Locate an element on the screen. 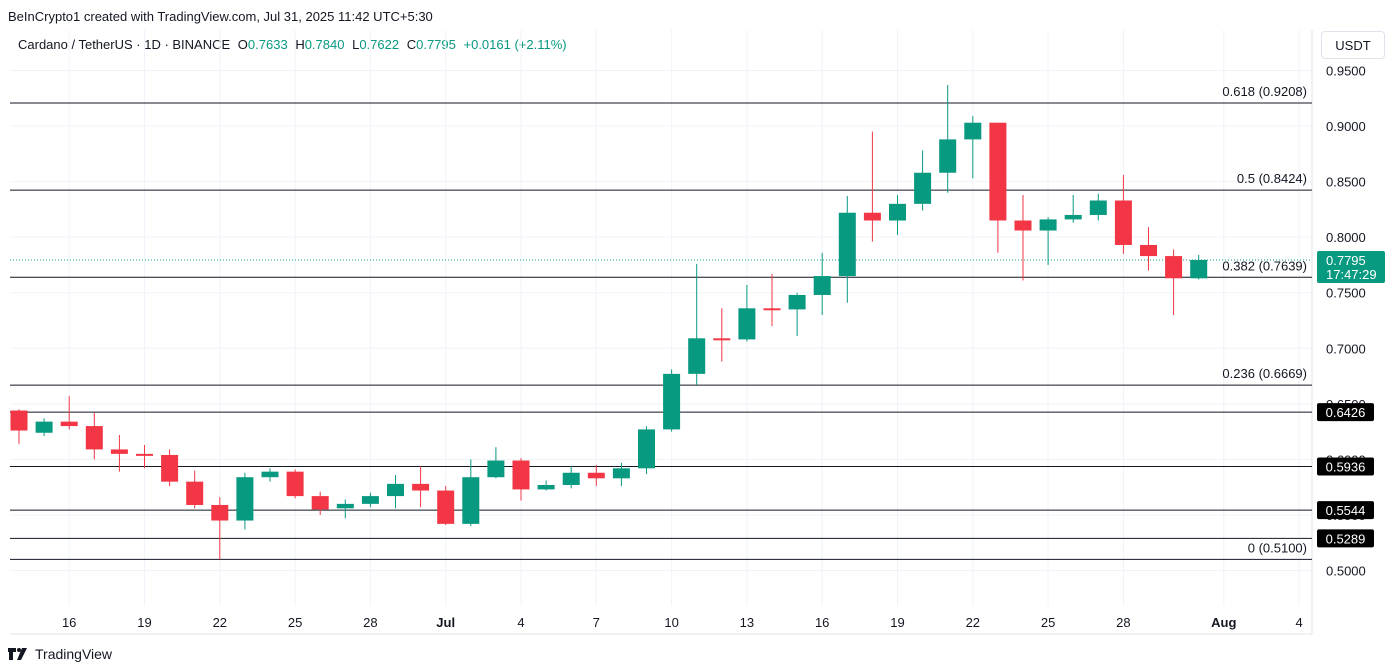 This screenshot has width=1400, height=671. support-price-tag-label: 0.6426 is located at coordinates (1346, 412).